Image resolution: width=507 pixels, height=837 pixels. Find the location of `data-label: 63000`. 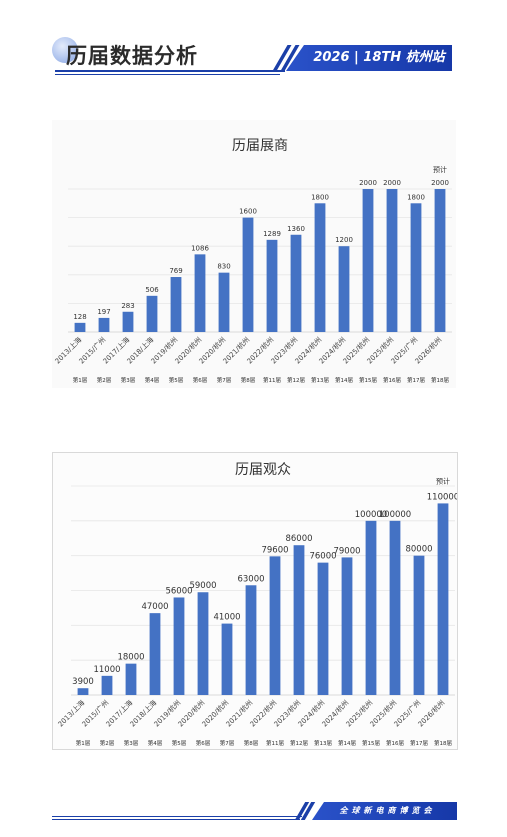

data-label: 63000 is located at coordinates (250, 579).